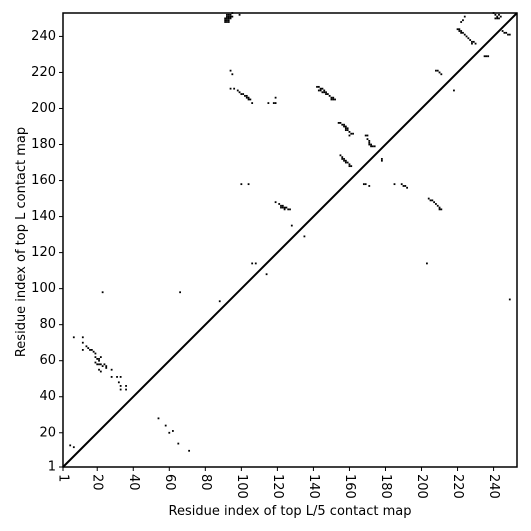  I want to click on y-tick-label: 140, so click(43, 216).